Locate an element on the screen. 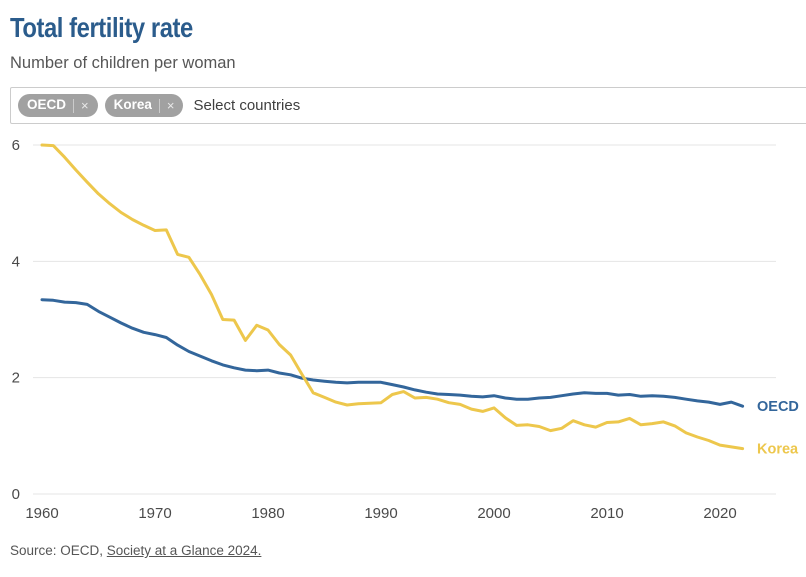 The width and height of the screenshot is (806, 577). x-tick-label-1960: 1960 is located at coordinates (41, 513).